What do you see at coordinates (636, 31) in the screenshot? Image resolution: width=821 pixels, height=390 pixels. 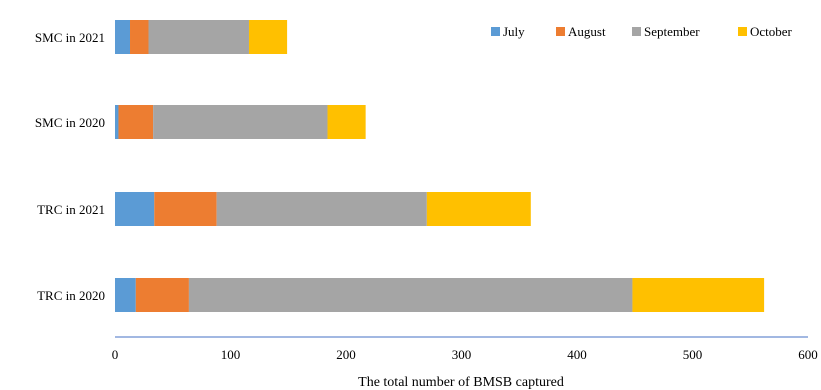 I see `legend-swatch-september` at bounding box center [636, 31].